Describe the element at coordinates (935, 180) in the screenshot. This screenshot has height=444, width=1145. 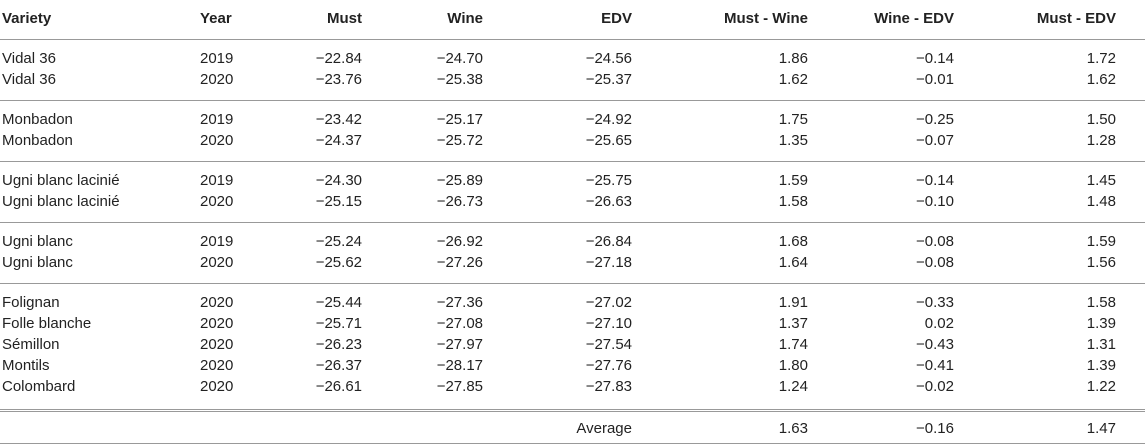
I see `table-cell: −0.14` at that location.